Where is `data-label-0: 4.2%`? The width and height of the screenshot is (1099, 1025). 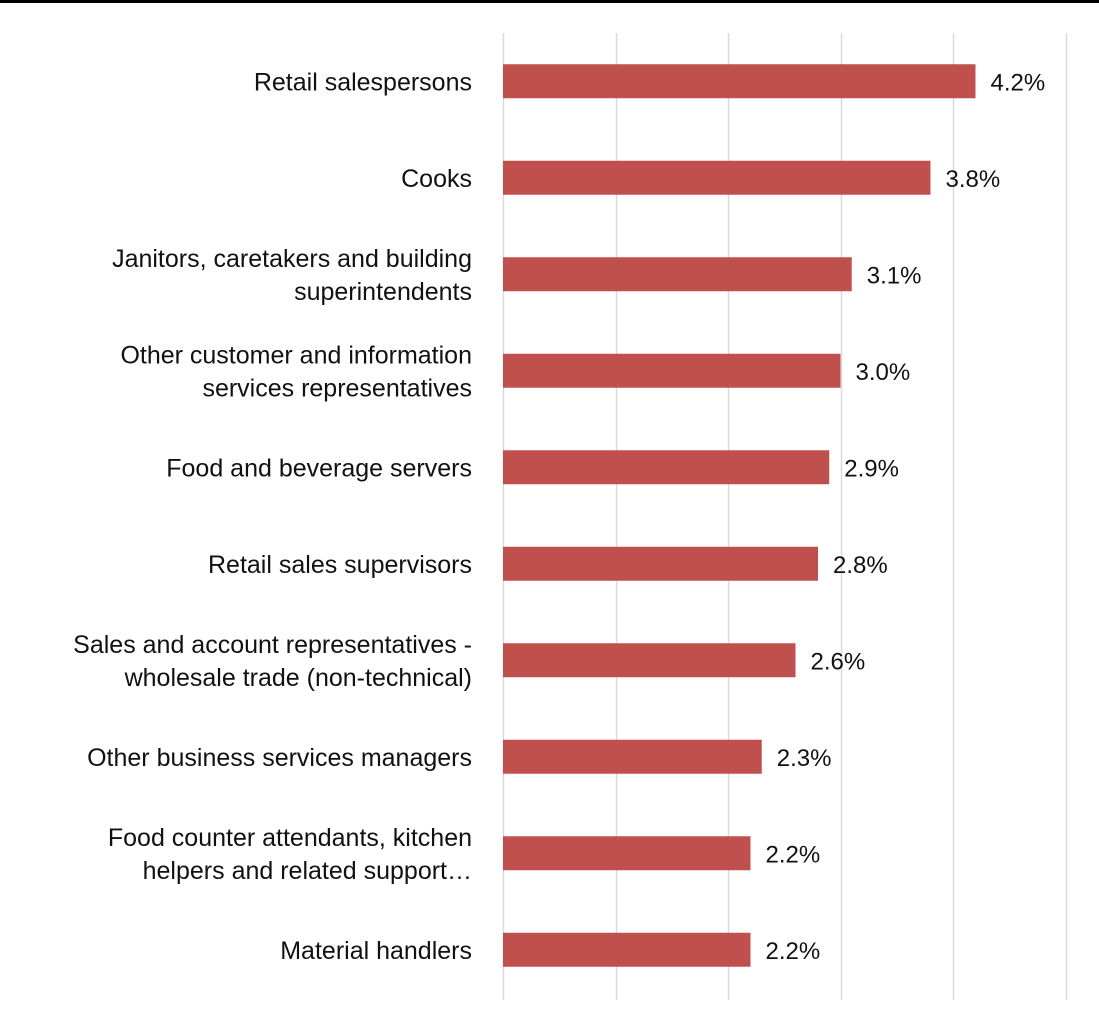
data-label-0: 4.2% is located at coordinates (1018, 82).